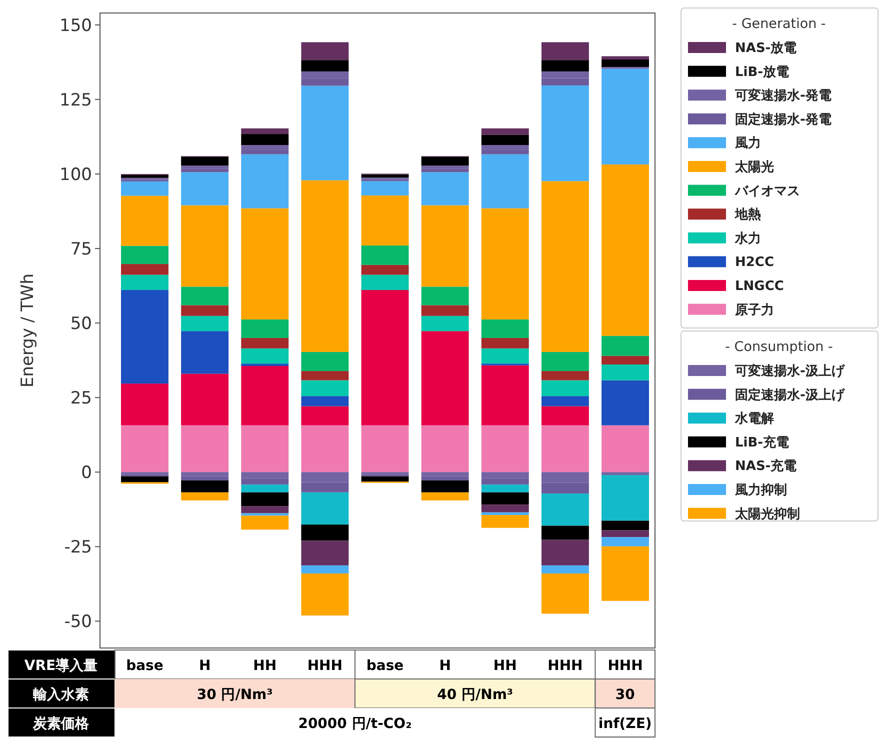 This screenshot has height=738, width=880. I want to click on text: 30, so click(625, 695).